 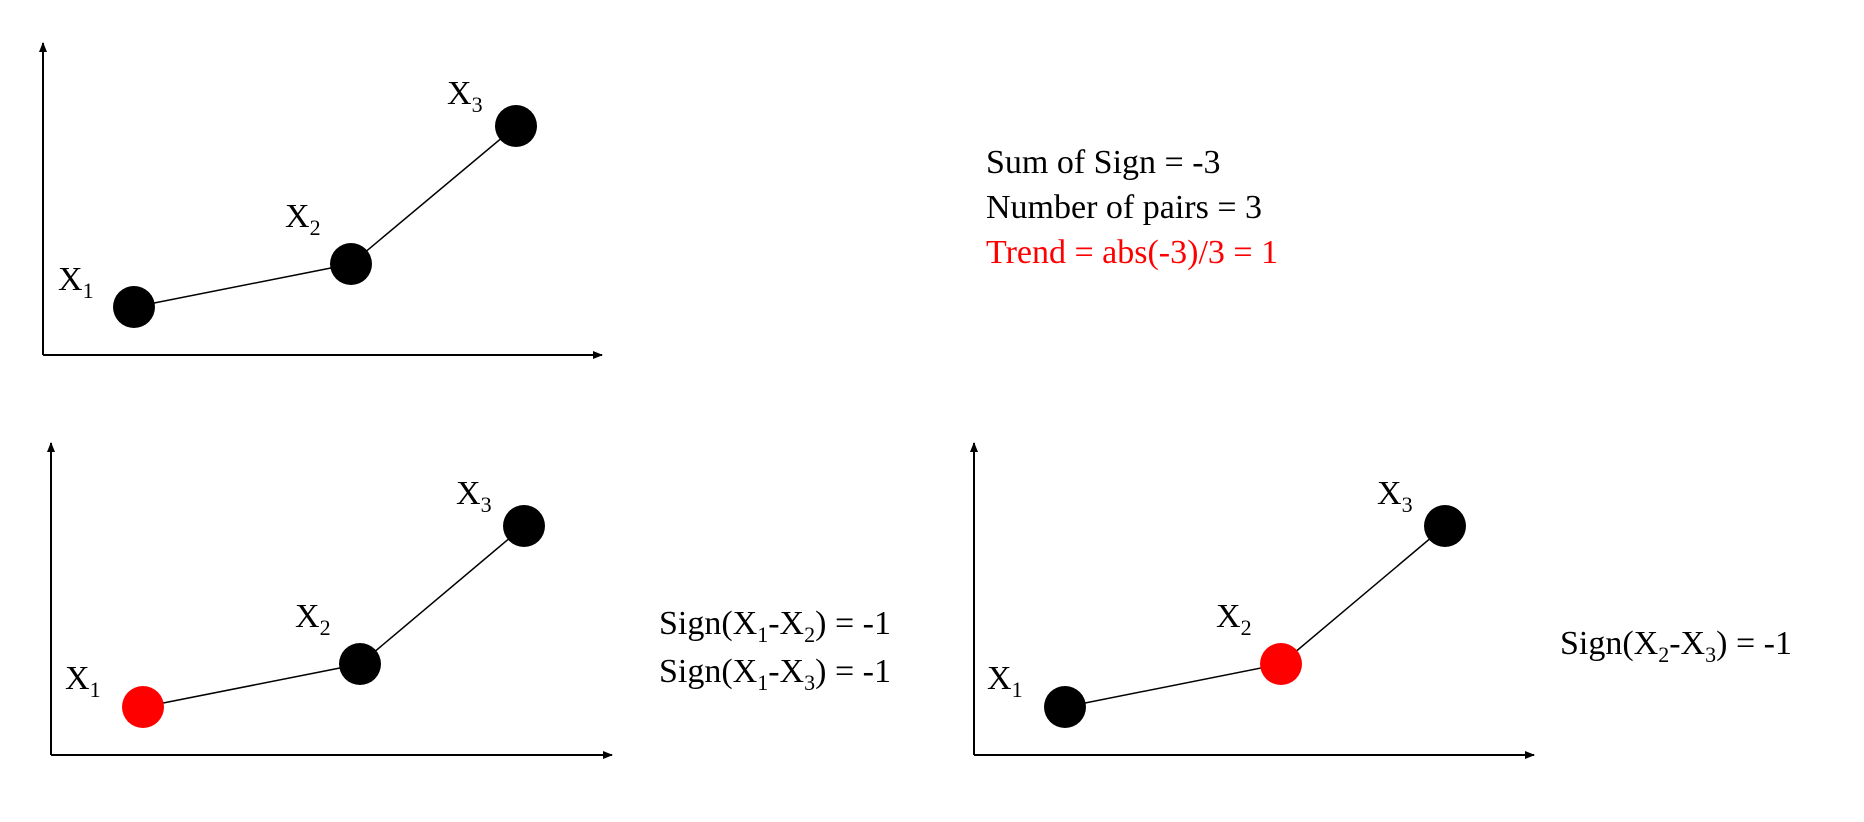 I want to click on sign-x1-x3-text: Sign(X1-X3) = -1, so click(x=775, y=674).